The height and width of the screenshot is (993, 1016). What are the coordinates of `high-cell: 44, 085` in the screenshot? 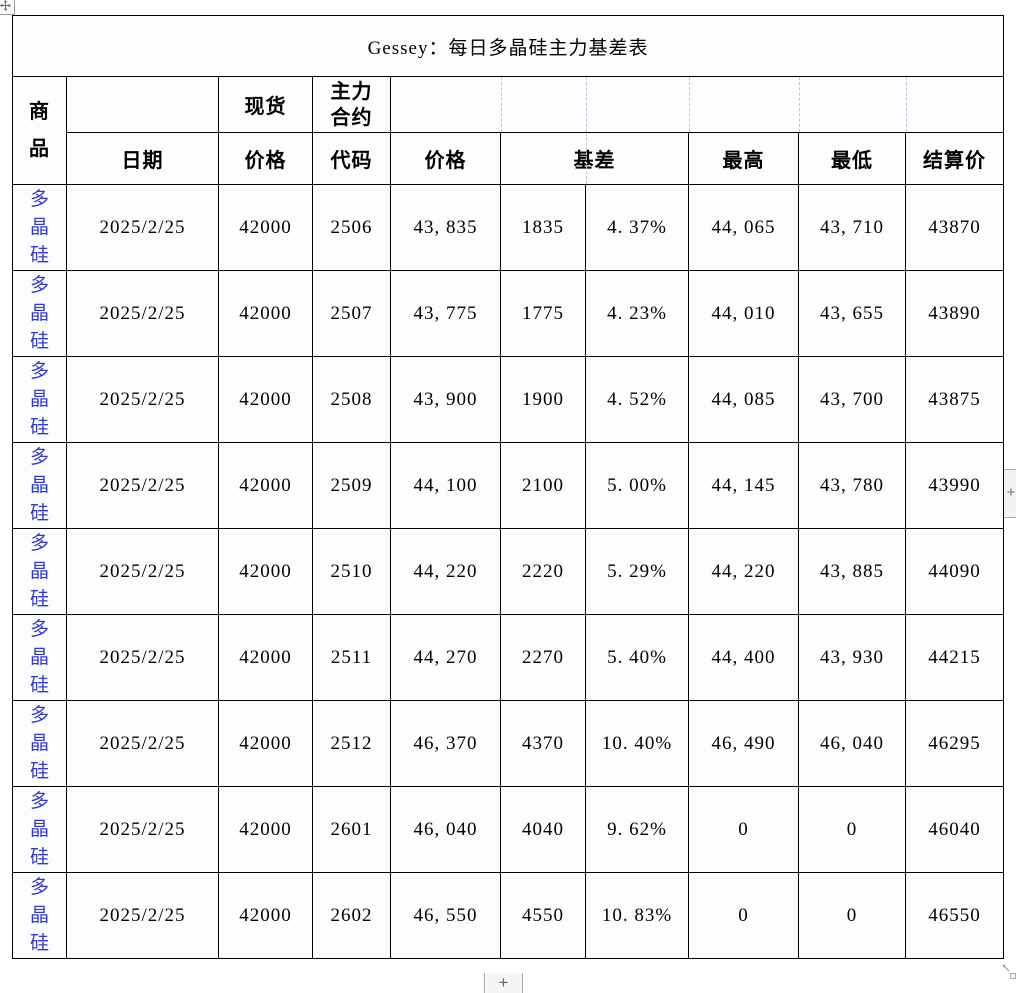 It's located at (743, 399).